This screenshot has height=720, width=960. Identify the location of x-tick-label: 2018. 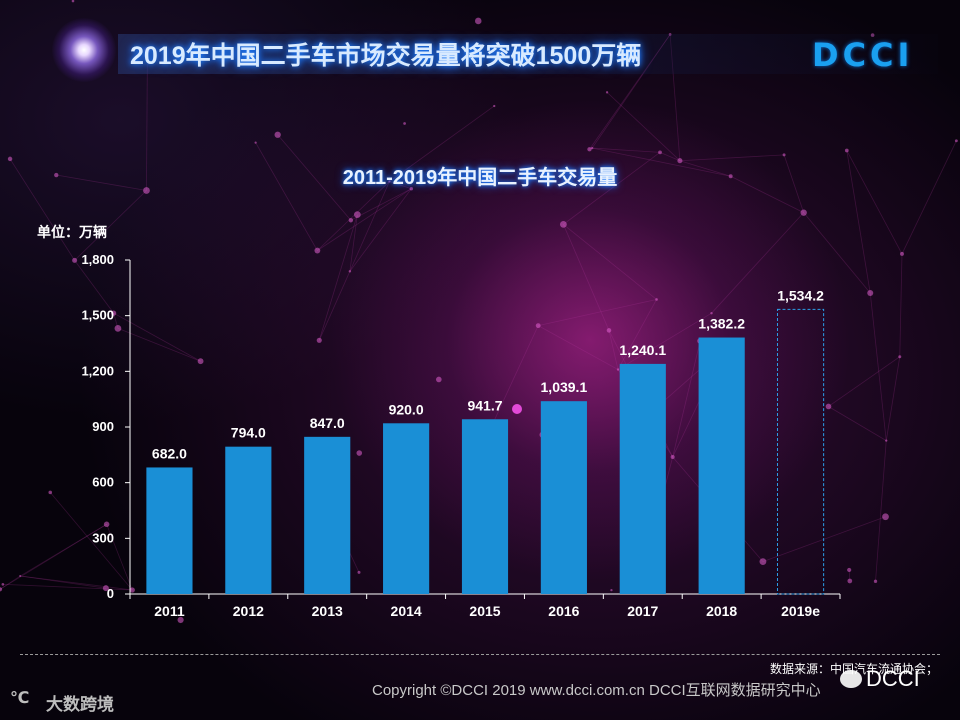
(721, 611).